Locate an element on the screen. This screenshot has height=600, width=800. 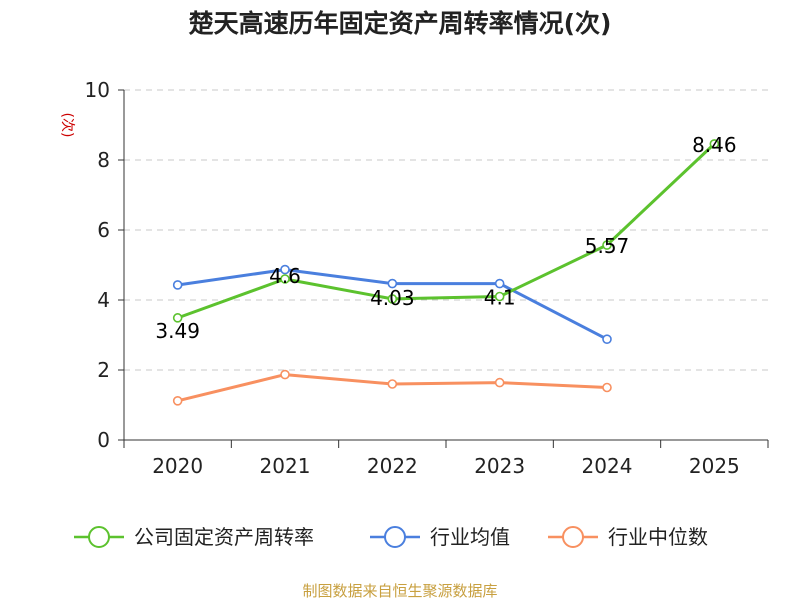
data-label: 4.1 is located at coordinates (500, 298).